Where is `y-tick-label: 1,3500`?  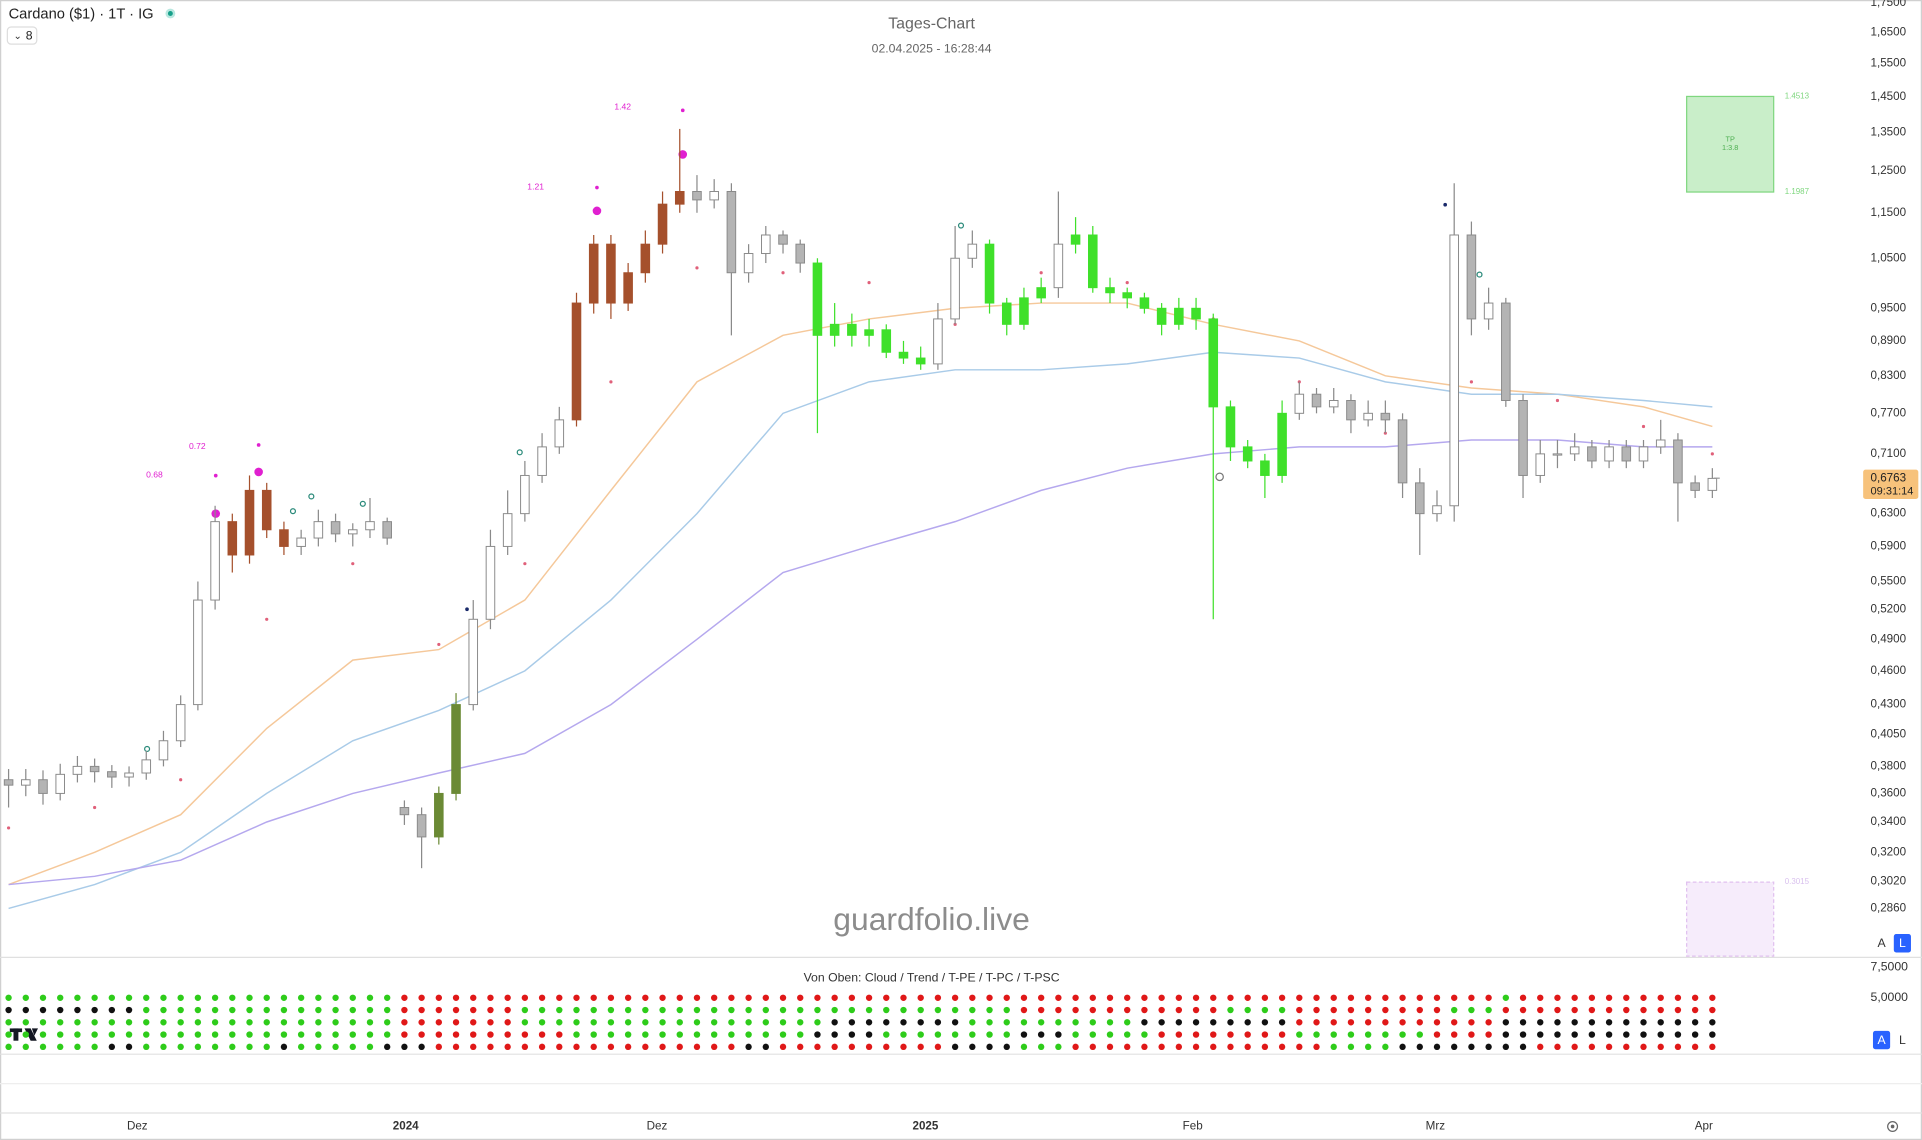 y-tick-label: 1,3500 is located at coordinates (1889, 132).